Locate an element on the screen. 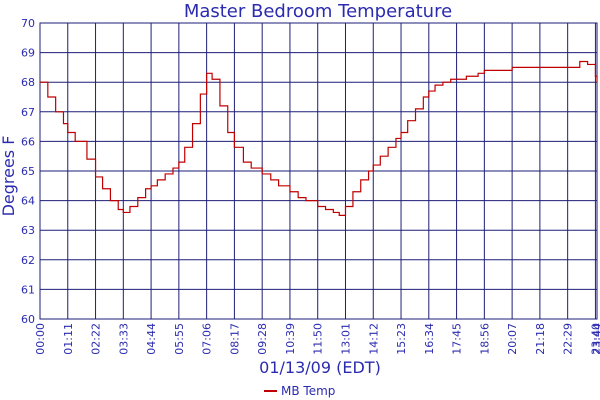  y-tick-label: 67 is located at coordinates (28, 112).